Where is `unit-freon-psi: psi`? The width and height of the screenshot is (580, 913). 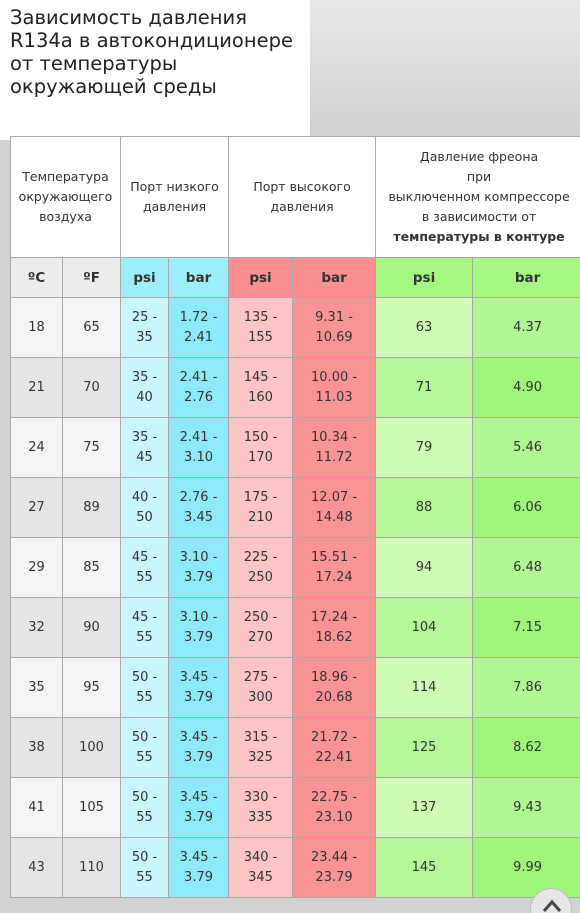 unit-freon-psi: psi is located at coordinates (424, 277).